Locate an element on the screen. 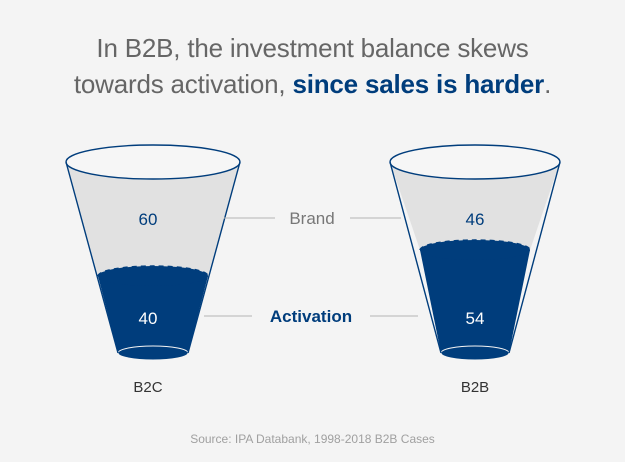  cup-b2b-right-edge is located at coordinates (534, 257).